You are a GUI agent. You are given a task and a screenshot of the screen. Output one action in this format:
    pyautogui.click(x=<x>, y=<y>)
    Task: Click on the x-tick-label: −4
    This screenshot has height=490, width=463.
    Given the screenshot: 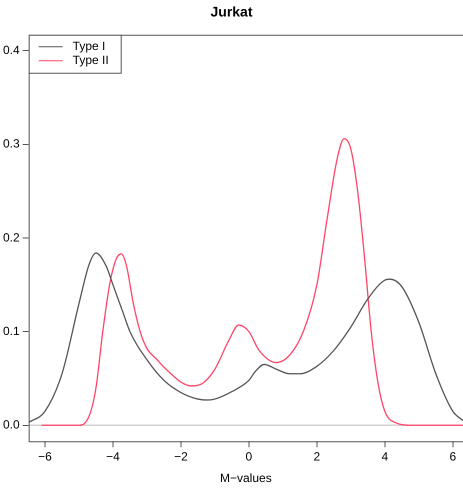 What is the action you would take?
    pyautogui.click(x=113, y=457)
    